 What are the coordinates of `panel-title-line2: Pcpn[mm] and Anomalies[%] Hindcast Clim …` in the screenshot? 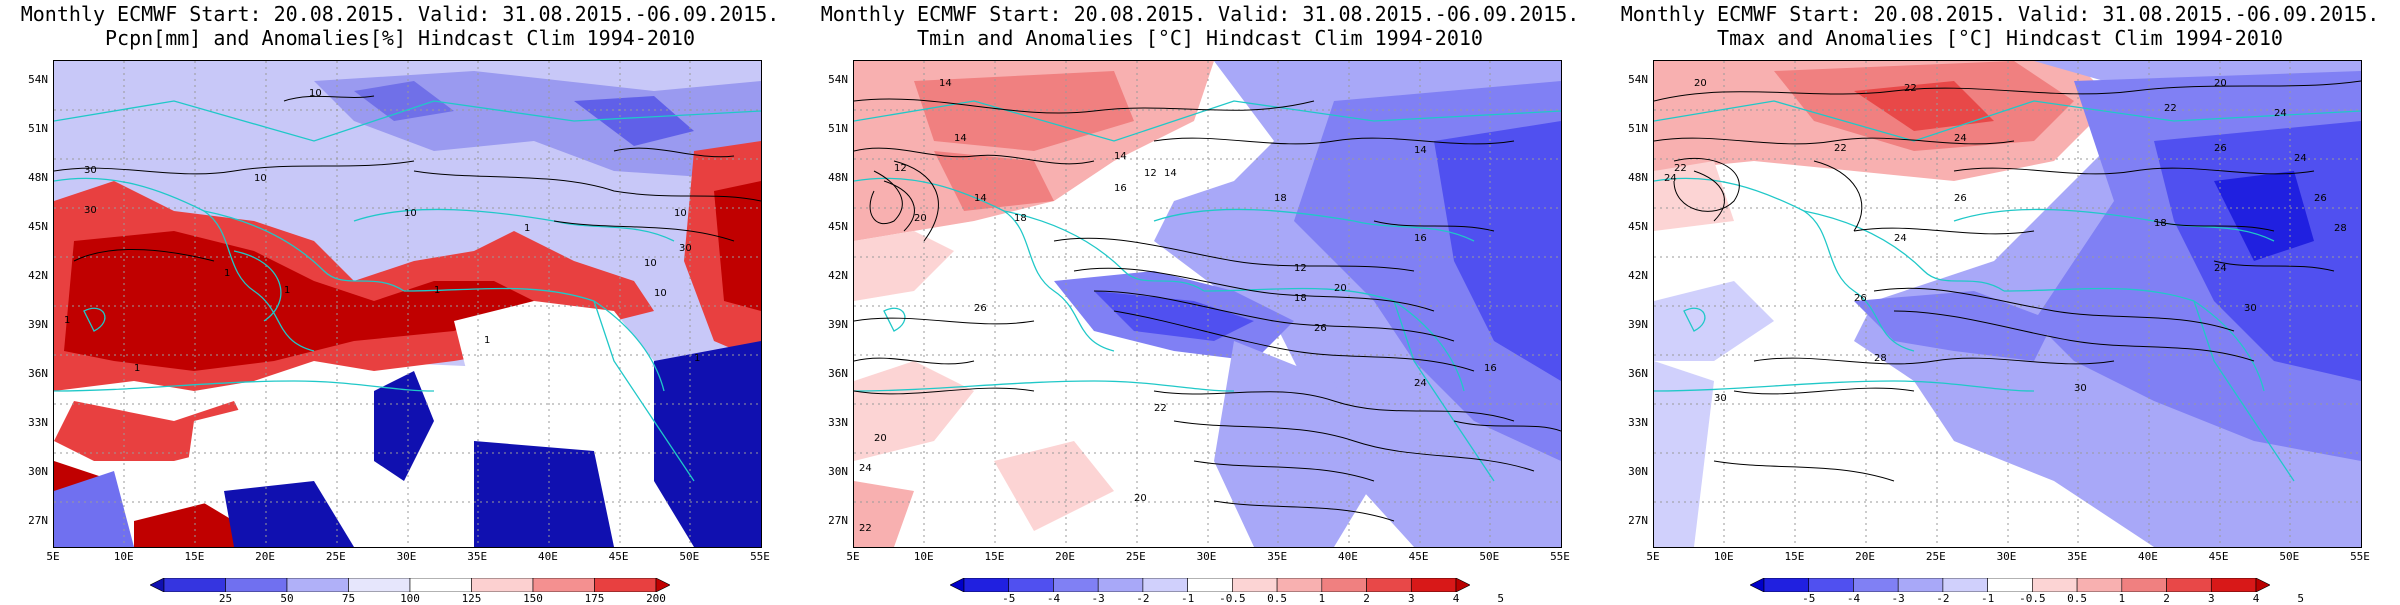 It's located at (399, 38).